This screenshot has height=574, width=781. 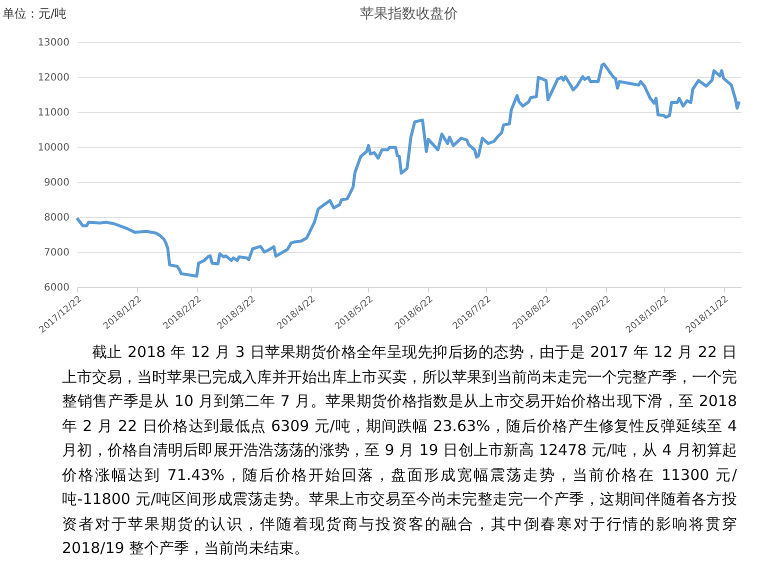 I want to click on y-tick-label: 13000, so click(x=54, y=43).